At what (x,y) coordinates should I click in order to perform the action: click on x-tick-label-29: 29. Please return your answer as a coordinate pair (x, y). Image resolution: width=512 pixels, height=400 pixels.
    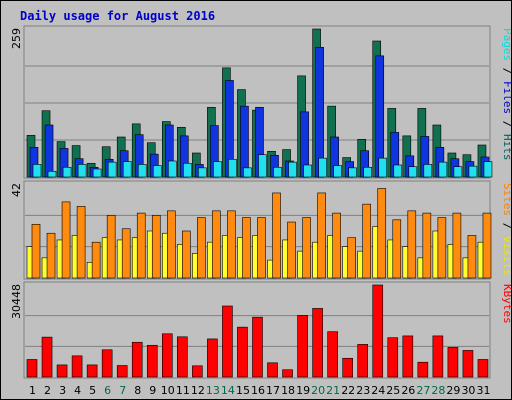
    Looking at the image, I should click on (453, 390).